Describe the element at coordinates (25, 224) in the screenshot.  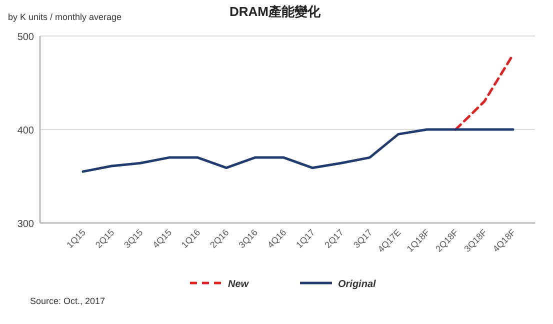
I see `y-tick-label: 300` at that location.